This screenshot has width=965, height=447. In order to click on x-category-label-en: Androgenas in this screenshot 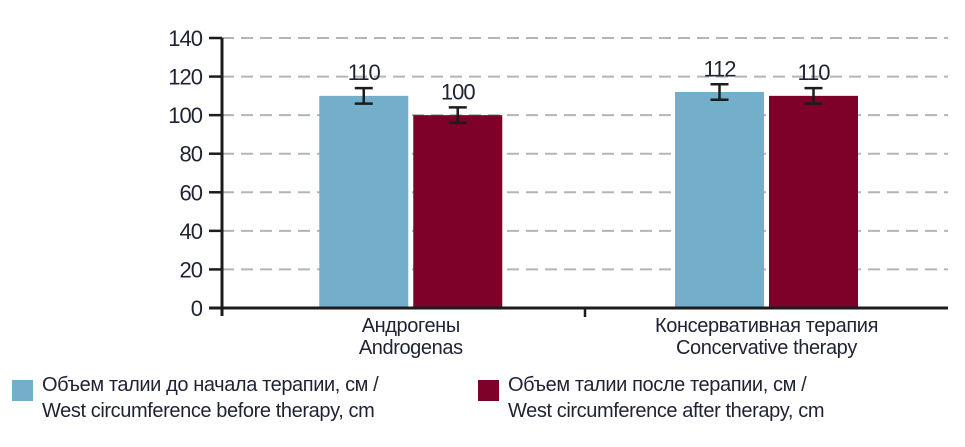, I will do `click(411, 348)`.